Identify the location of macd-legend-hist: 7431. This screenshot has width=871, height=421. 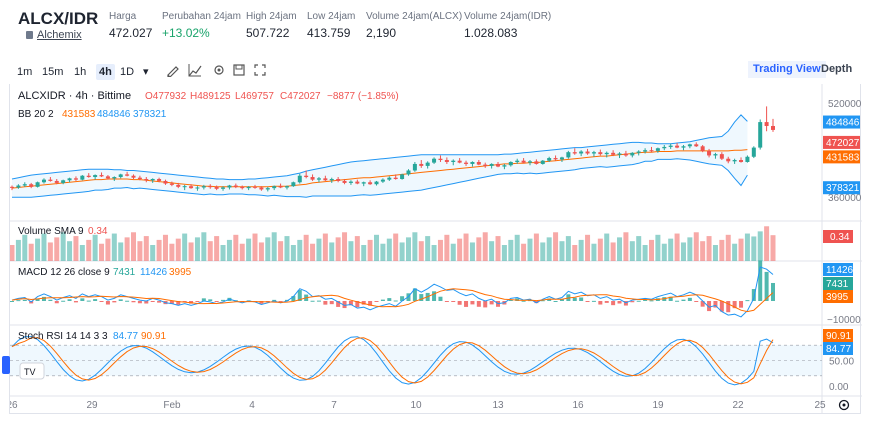
(124, 272).